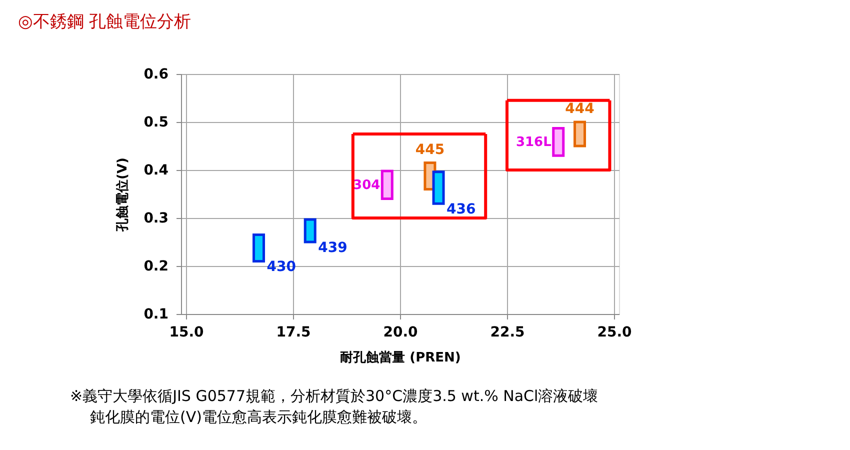 The image size is (850, 450). I want to click on series-label: 445, so click(430, 150).